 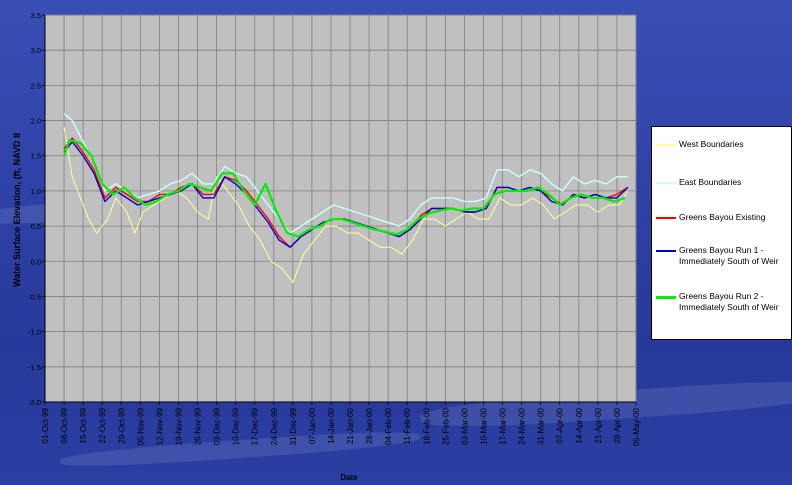 I want to click on x-tick-label: 08-Oct-99, so click(x=64, y=425).